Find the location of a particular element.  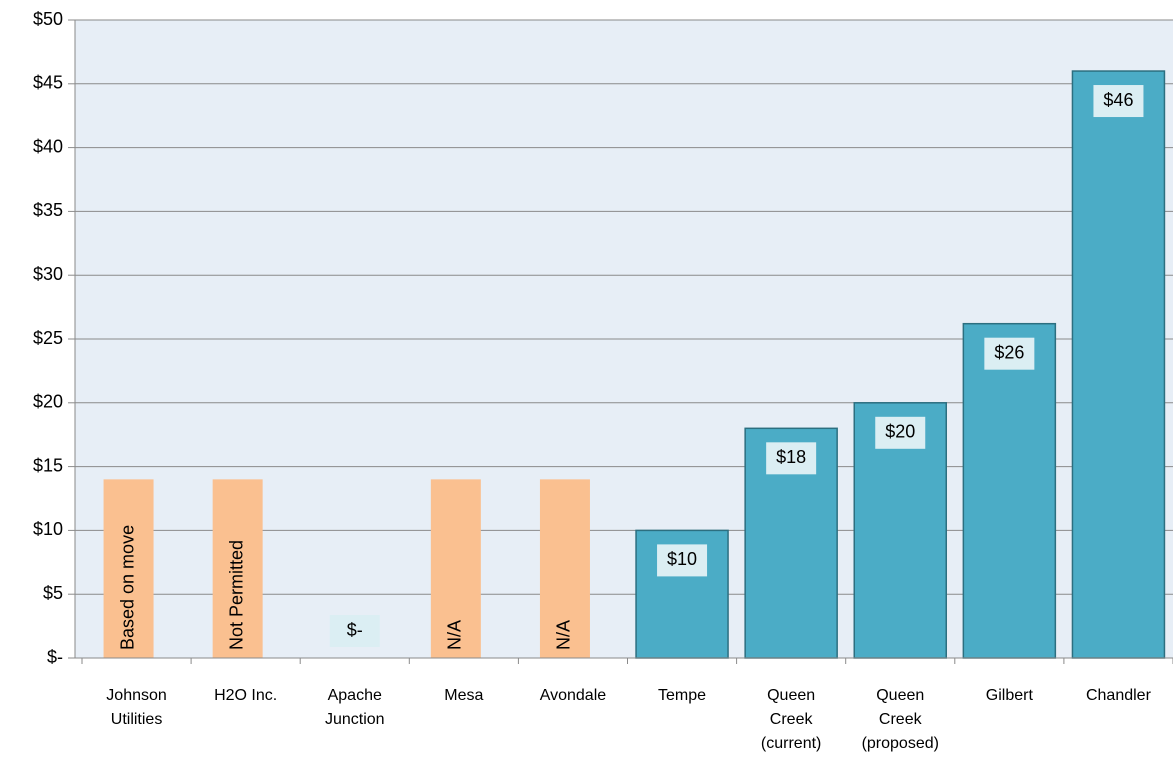

data-label: $26 is located at coordinates (1009, 352).